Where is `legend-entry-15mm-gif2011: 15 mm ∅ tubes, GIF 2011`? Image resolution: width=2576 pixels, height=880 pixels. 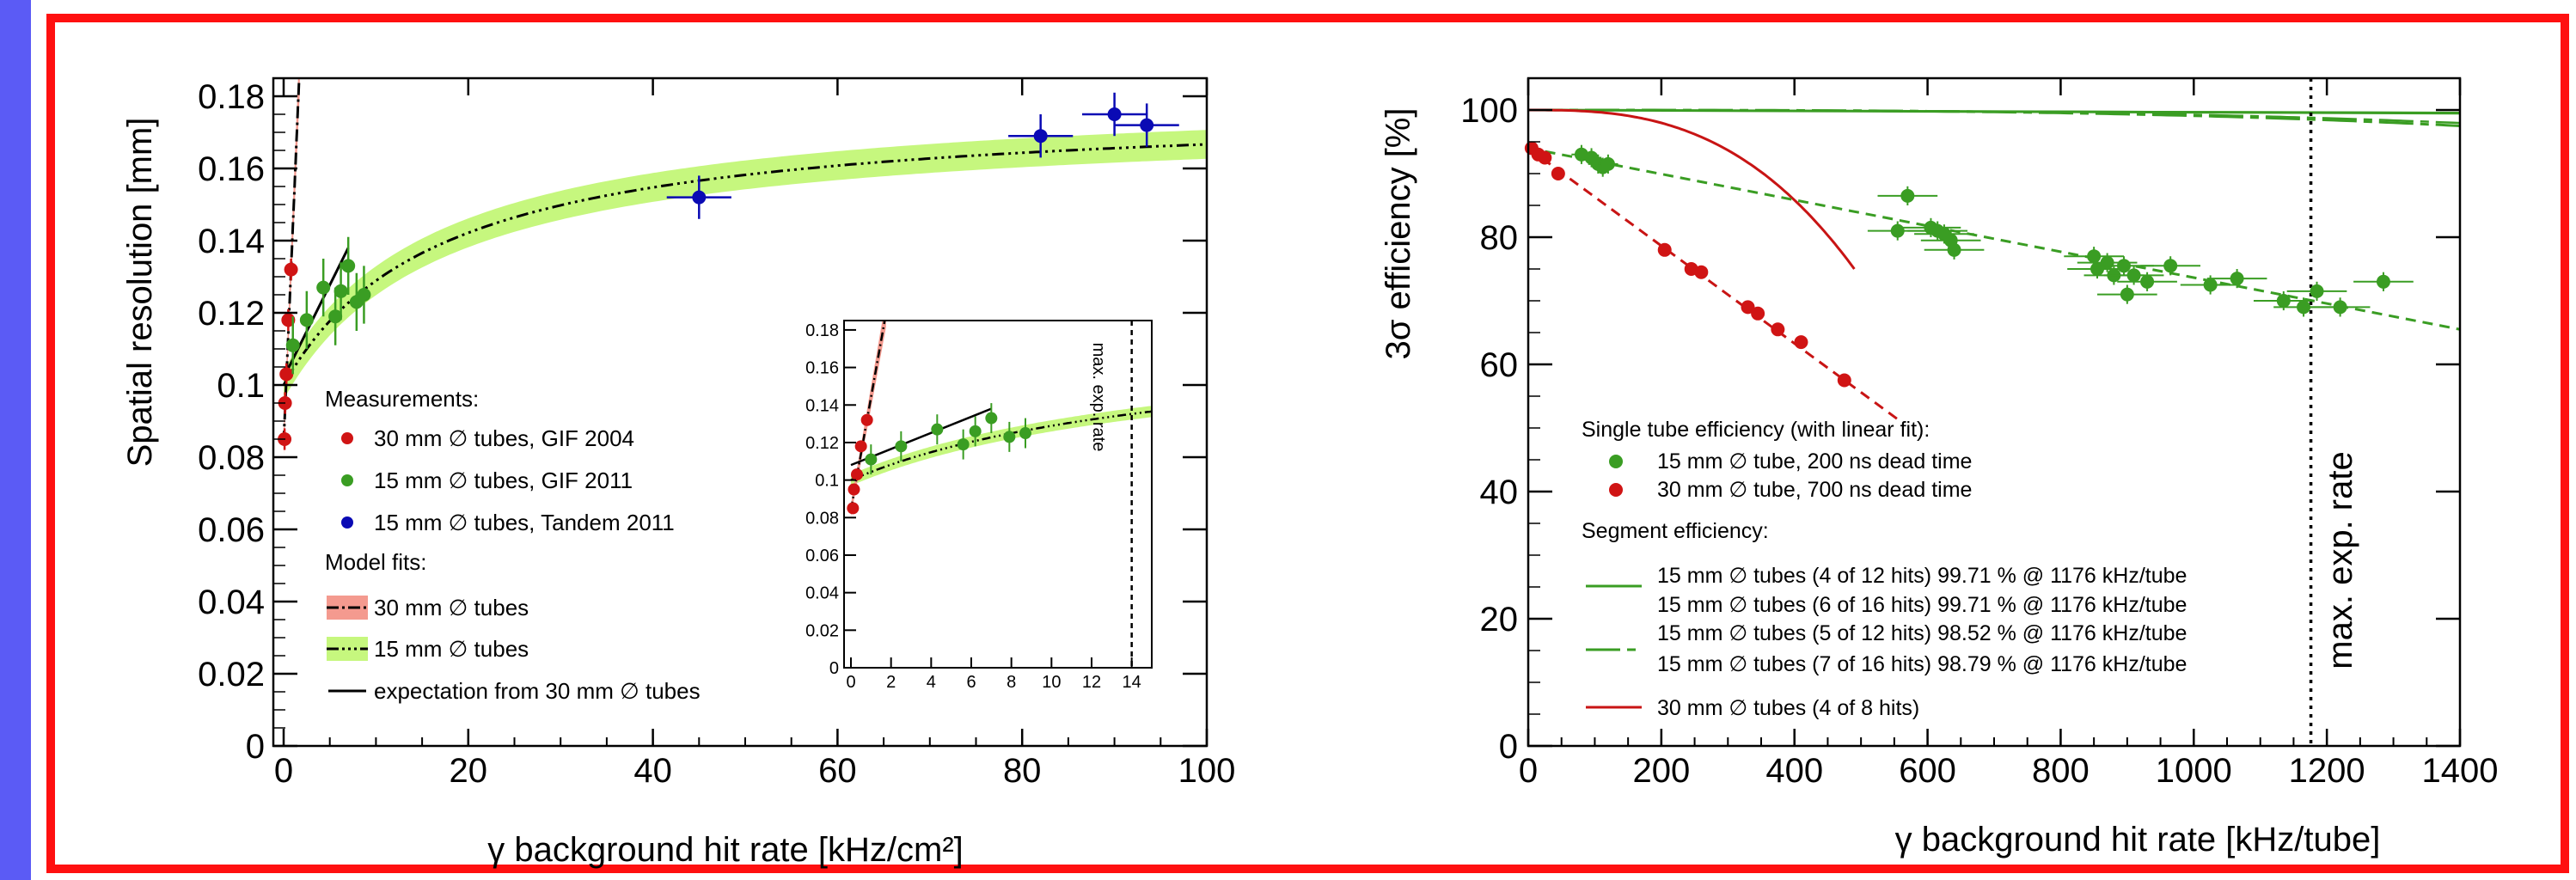
legend-entry-15mm-gif2011: 15 mm ∅ tubes, GIF 2011 is located at coordinates (503, 480).